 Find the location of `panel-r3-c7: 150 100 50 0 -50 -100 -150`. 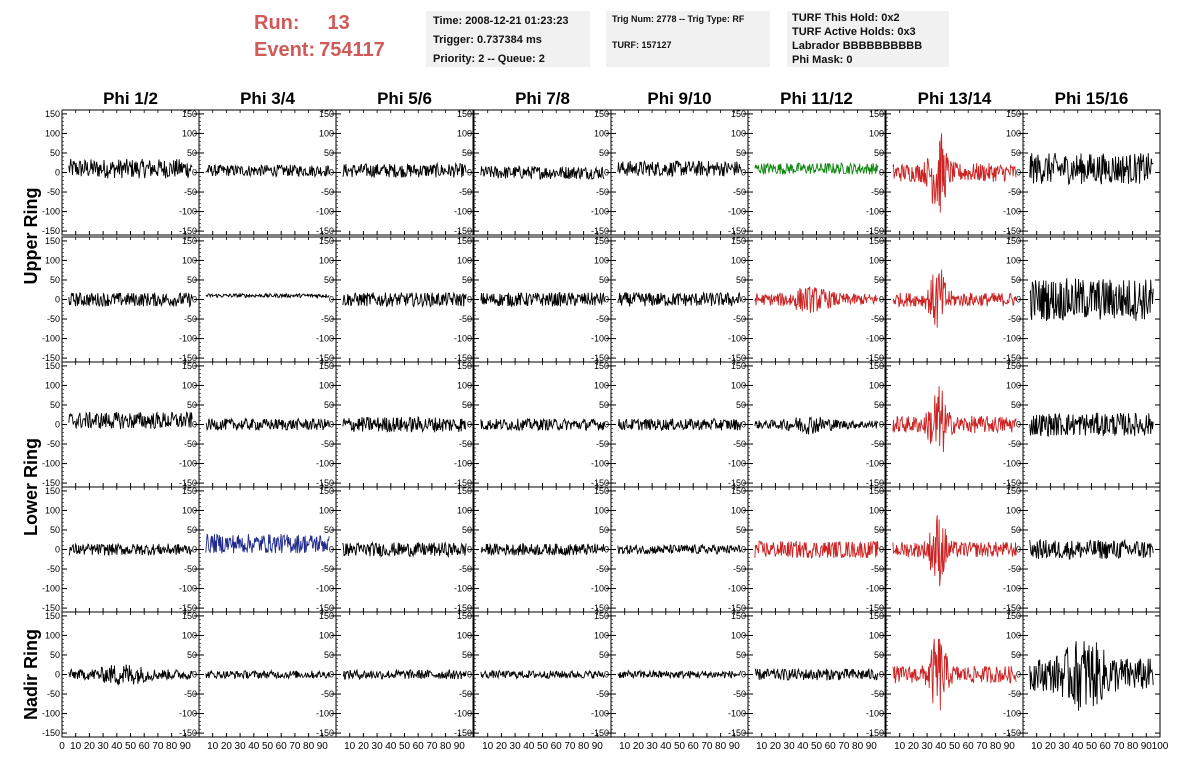

panel-r3-c7: 150 100 50 0 -50 -100 -150 is located at coordinates (945, 424).